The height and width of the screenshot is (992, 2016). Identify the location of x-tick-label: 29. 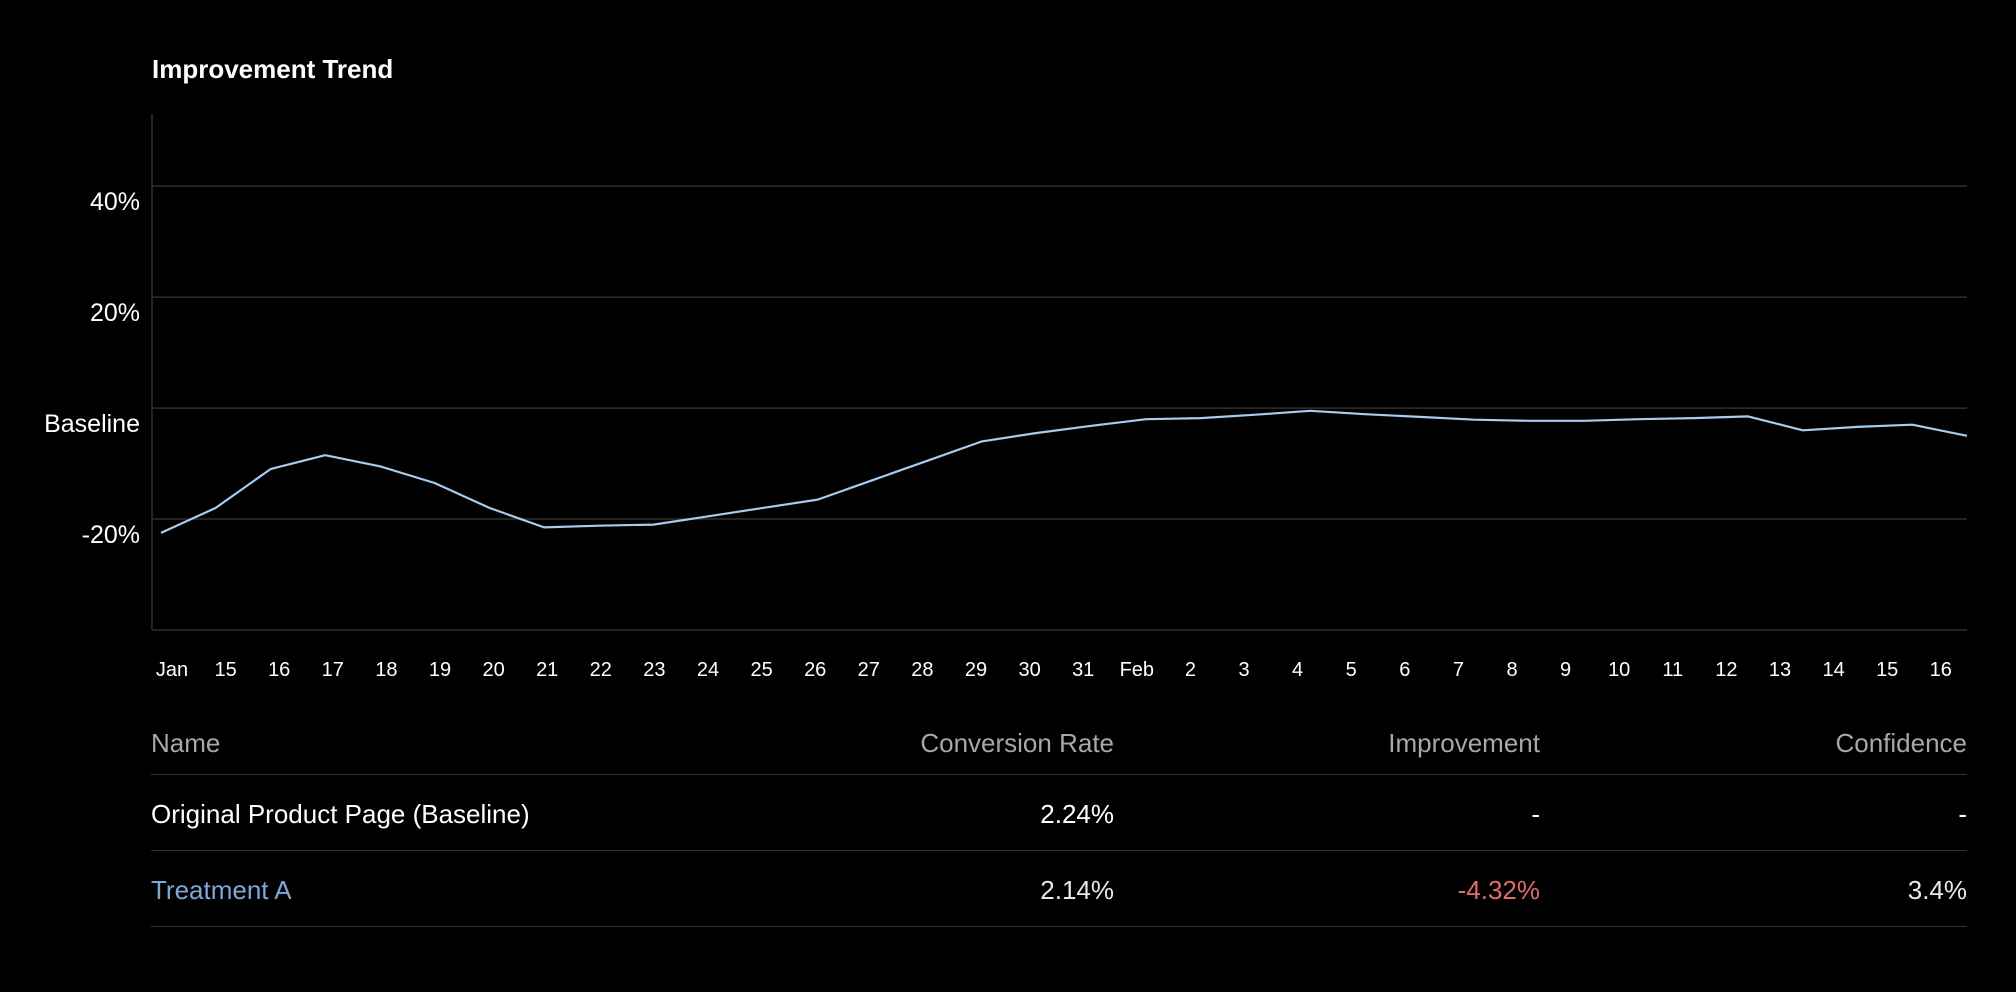
(976, 670).